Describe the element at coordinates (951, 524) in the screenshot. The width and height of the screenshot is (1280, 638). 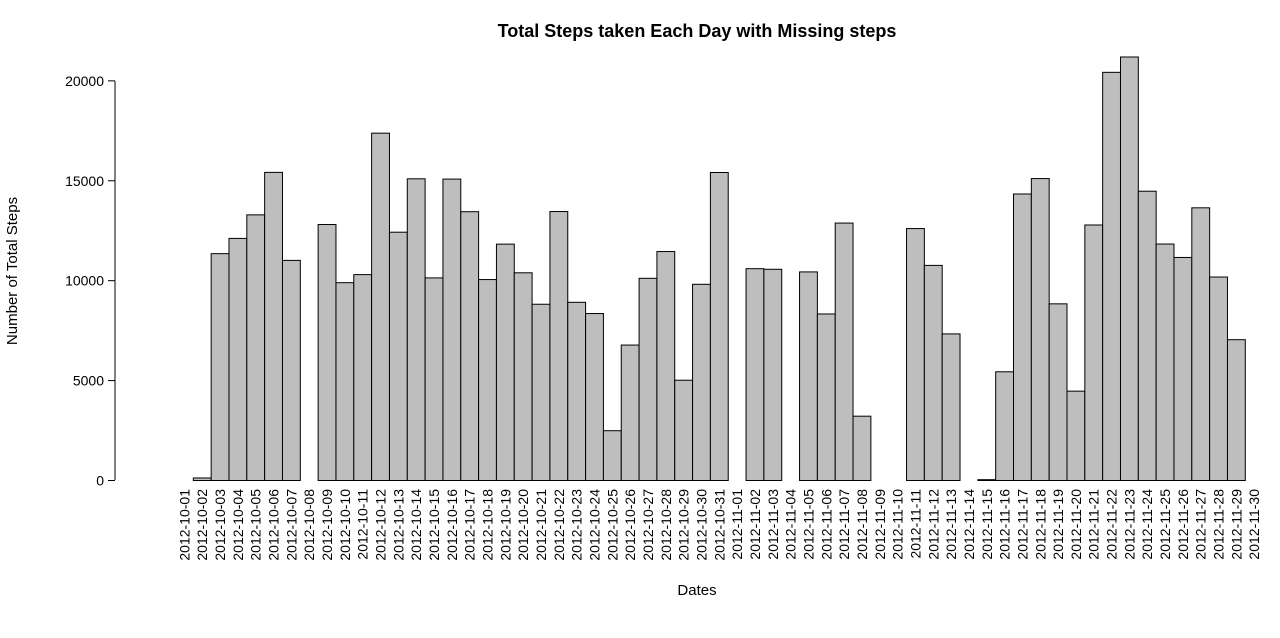
I see `x-tick-label: 2012-11-13` at that location.